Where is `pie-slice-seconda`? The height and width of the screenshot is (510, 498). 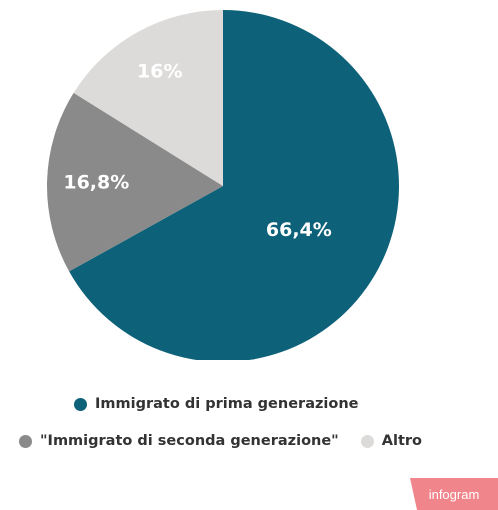 pie-slice-seconda is located at coordinates (135, 182).